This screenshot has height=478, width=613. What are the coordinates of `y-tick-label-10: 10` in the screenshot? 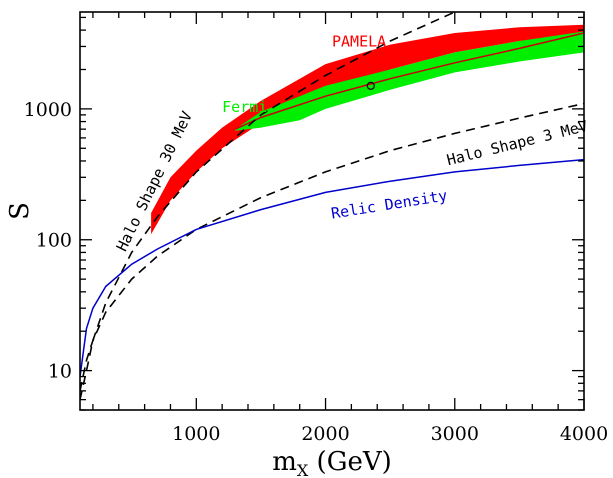 It's located at (60, 372).